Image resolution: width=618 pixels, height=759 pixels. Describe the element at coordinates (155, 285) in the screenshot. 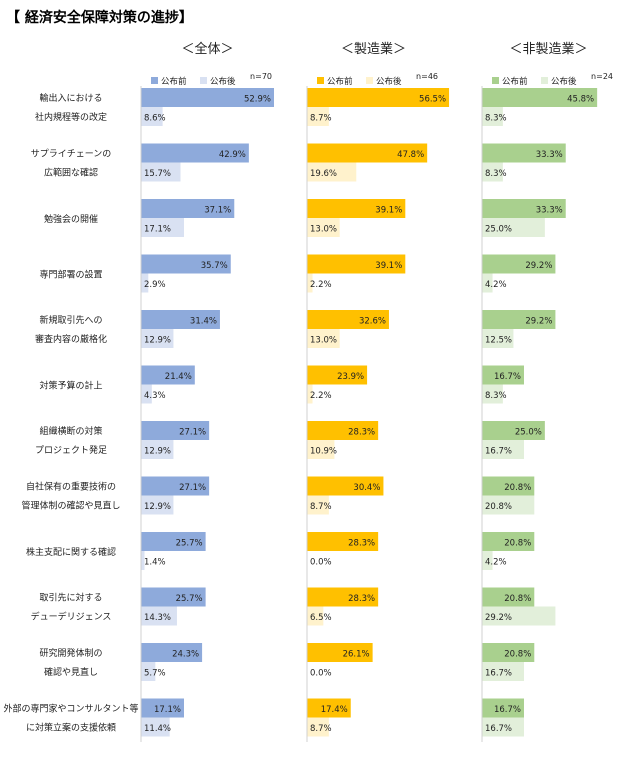

I see `data-label-after: 2.9%` at that location.